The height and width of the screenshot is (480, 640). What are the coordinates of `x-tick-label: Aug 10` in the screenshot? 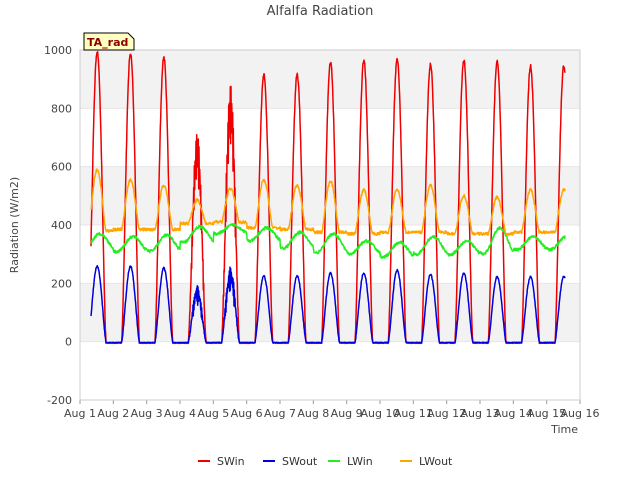 It's located at (380, 413).